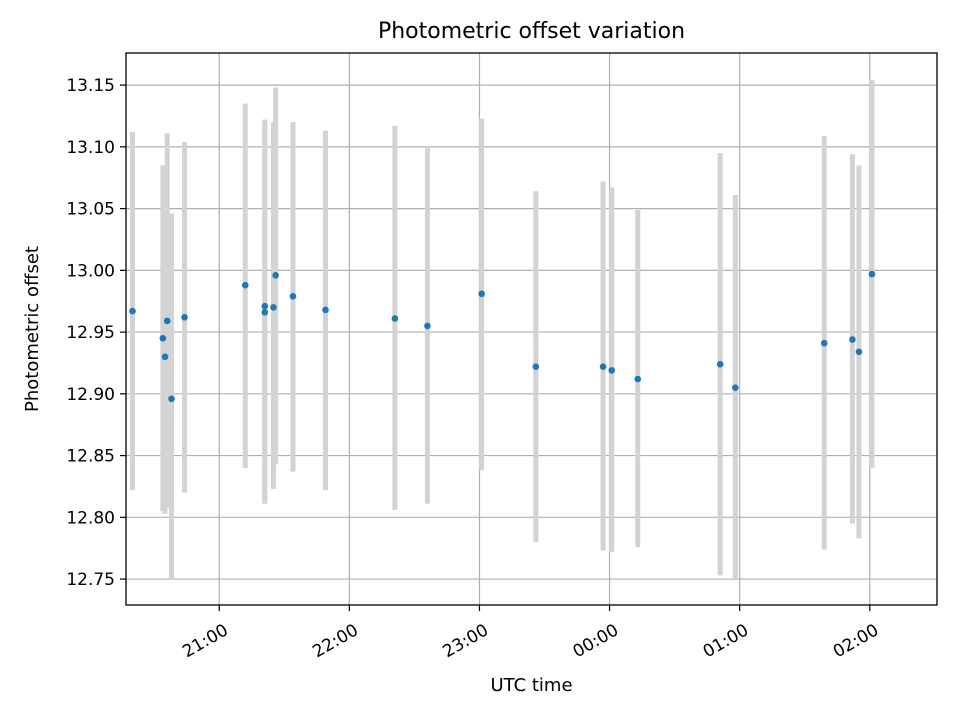 This screenshot has width=960, height=720. I want to click on y-tick-label: 12.85, so click(90, 457).